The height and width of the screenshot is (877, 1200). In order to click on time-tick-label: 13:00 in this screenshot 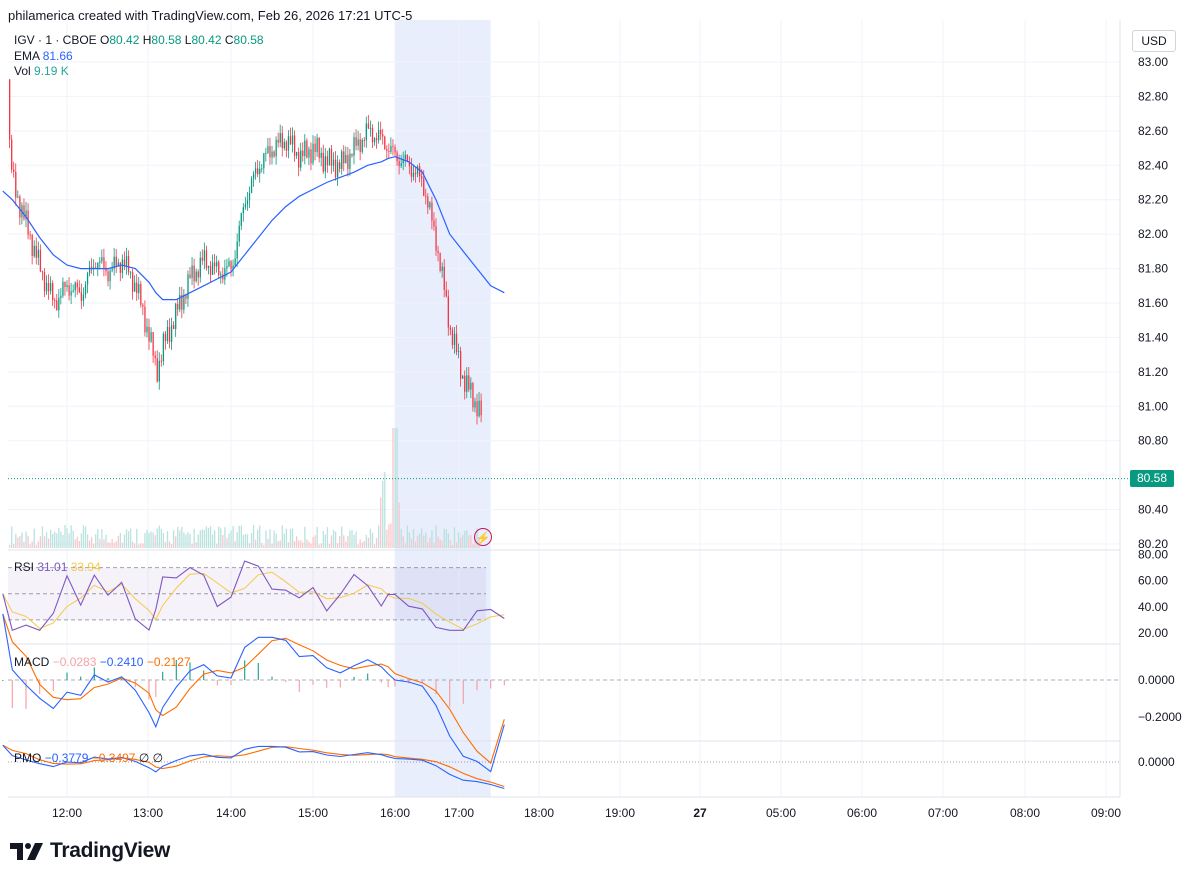, I will do `click(148, 813)`.